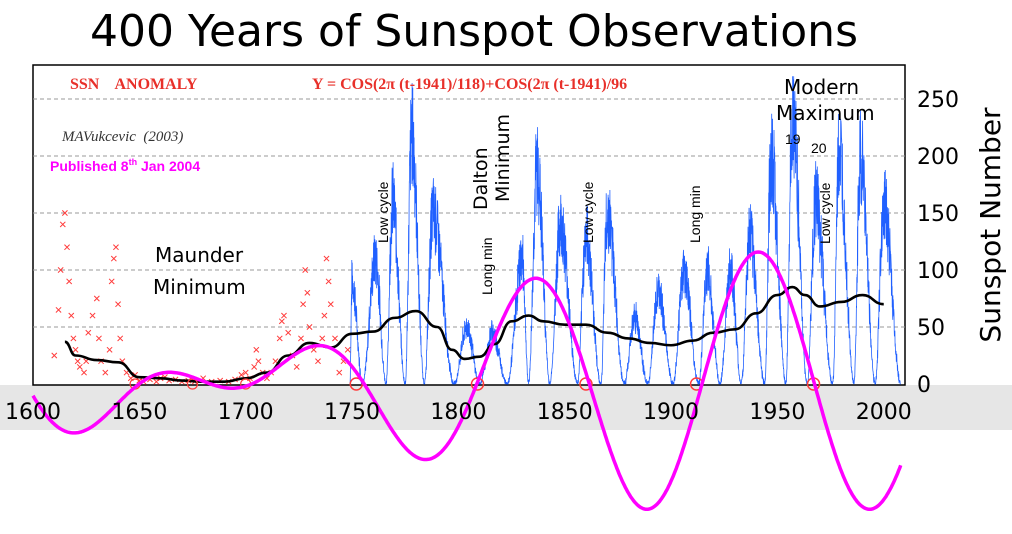  I want to click on y-axis-label: Sunspot Number, so click(990, 225).